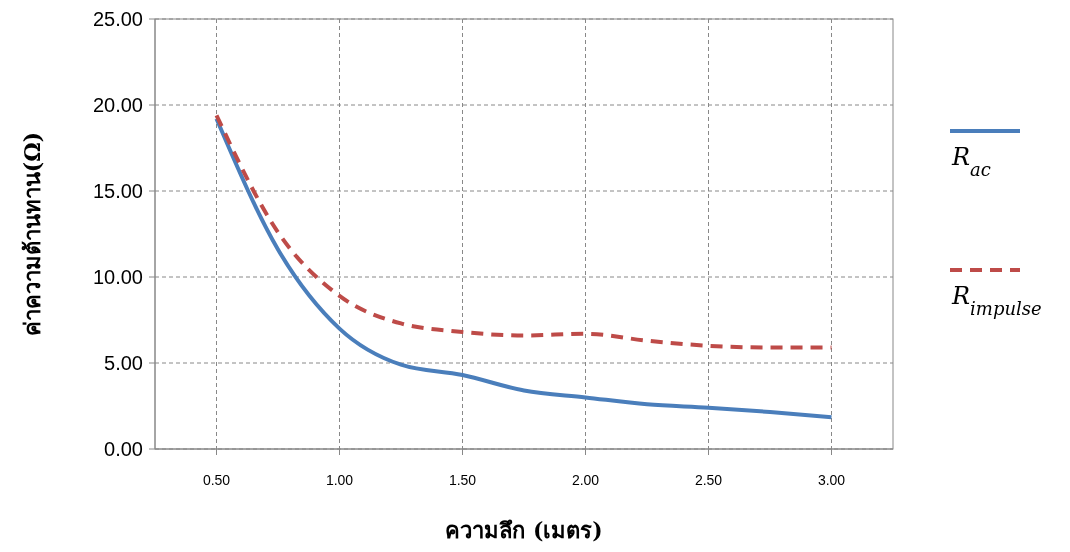  I want to click on x-axis-title: ความลึก (เมตร), so click(524, 530).